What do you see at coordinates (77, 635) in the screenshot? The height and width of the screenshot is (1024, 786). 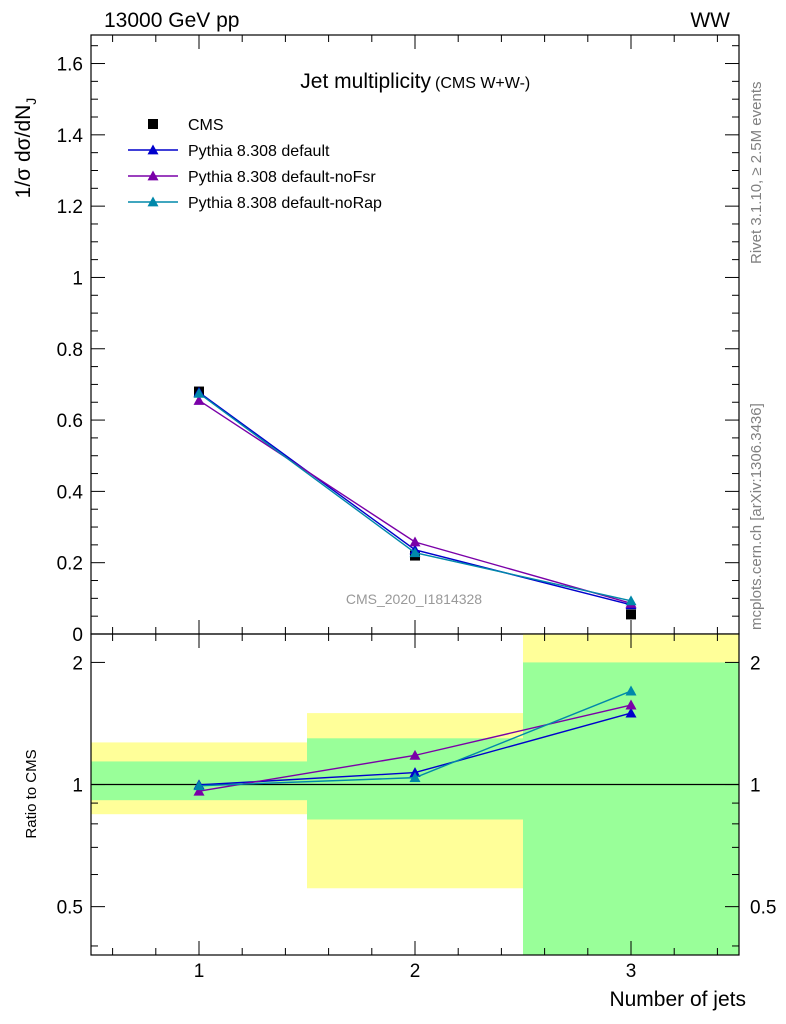 I see `main-y-tick-label: 0` at bounding box center [77, 635].